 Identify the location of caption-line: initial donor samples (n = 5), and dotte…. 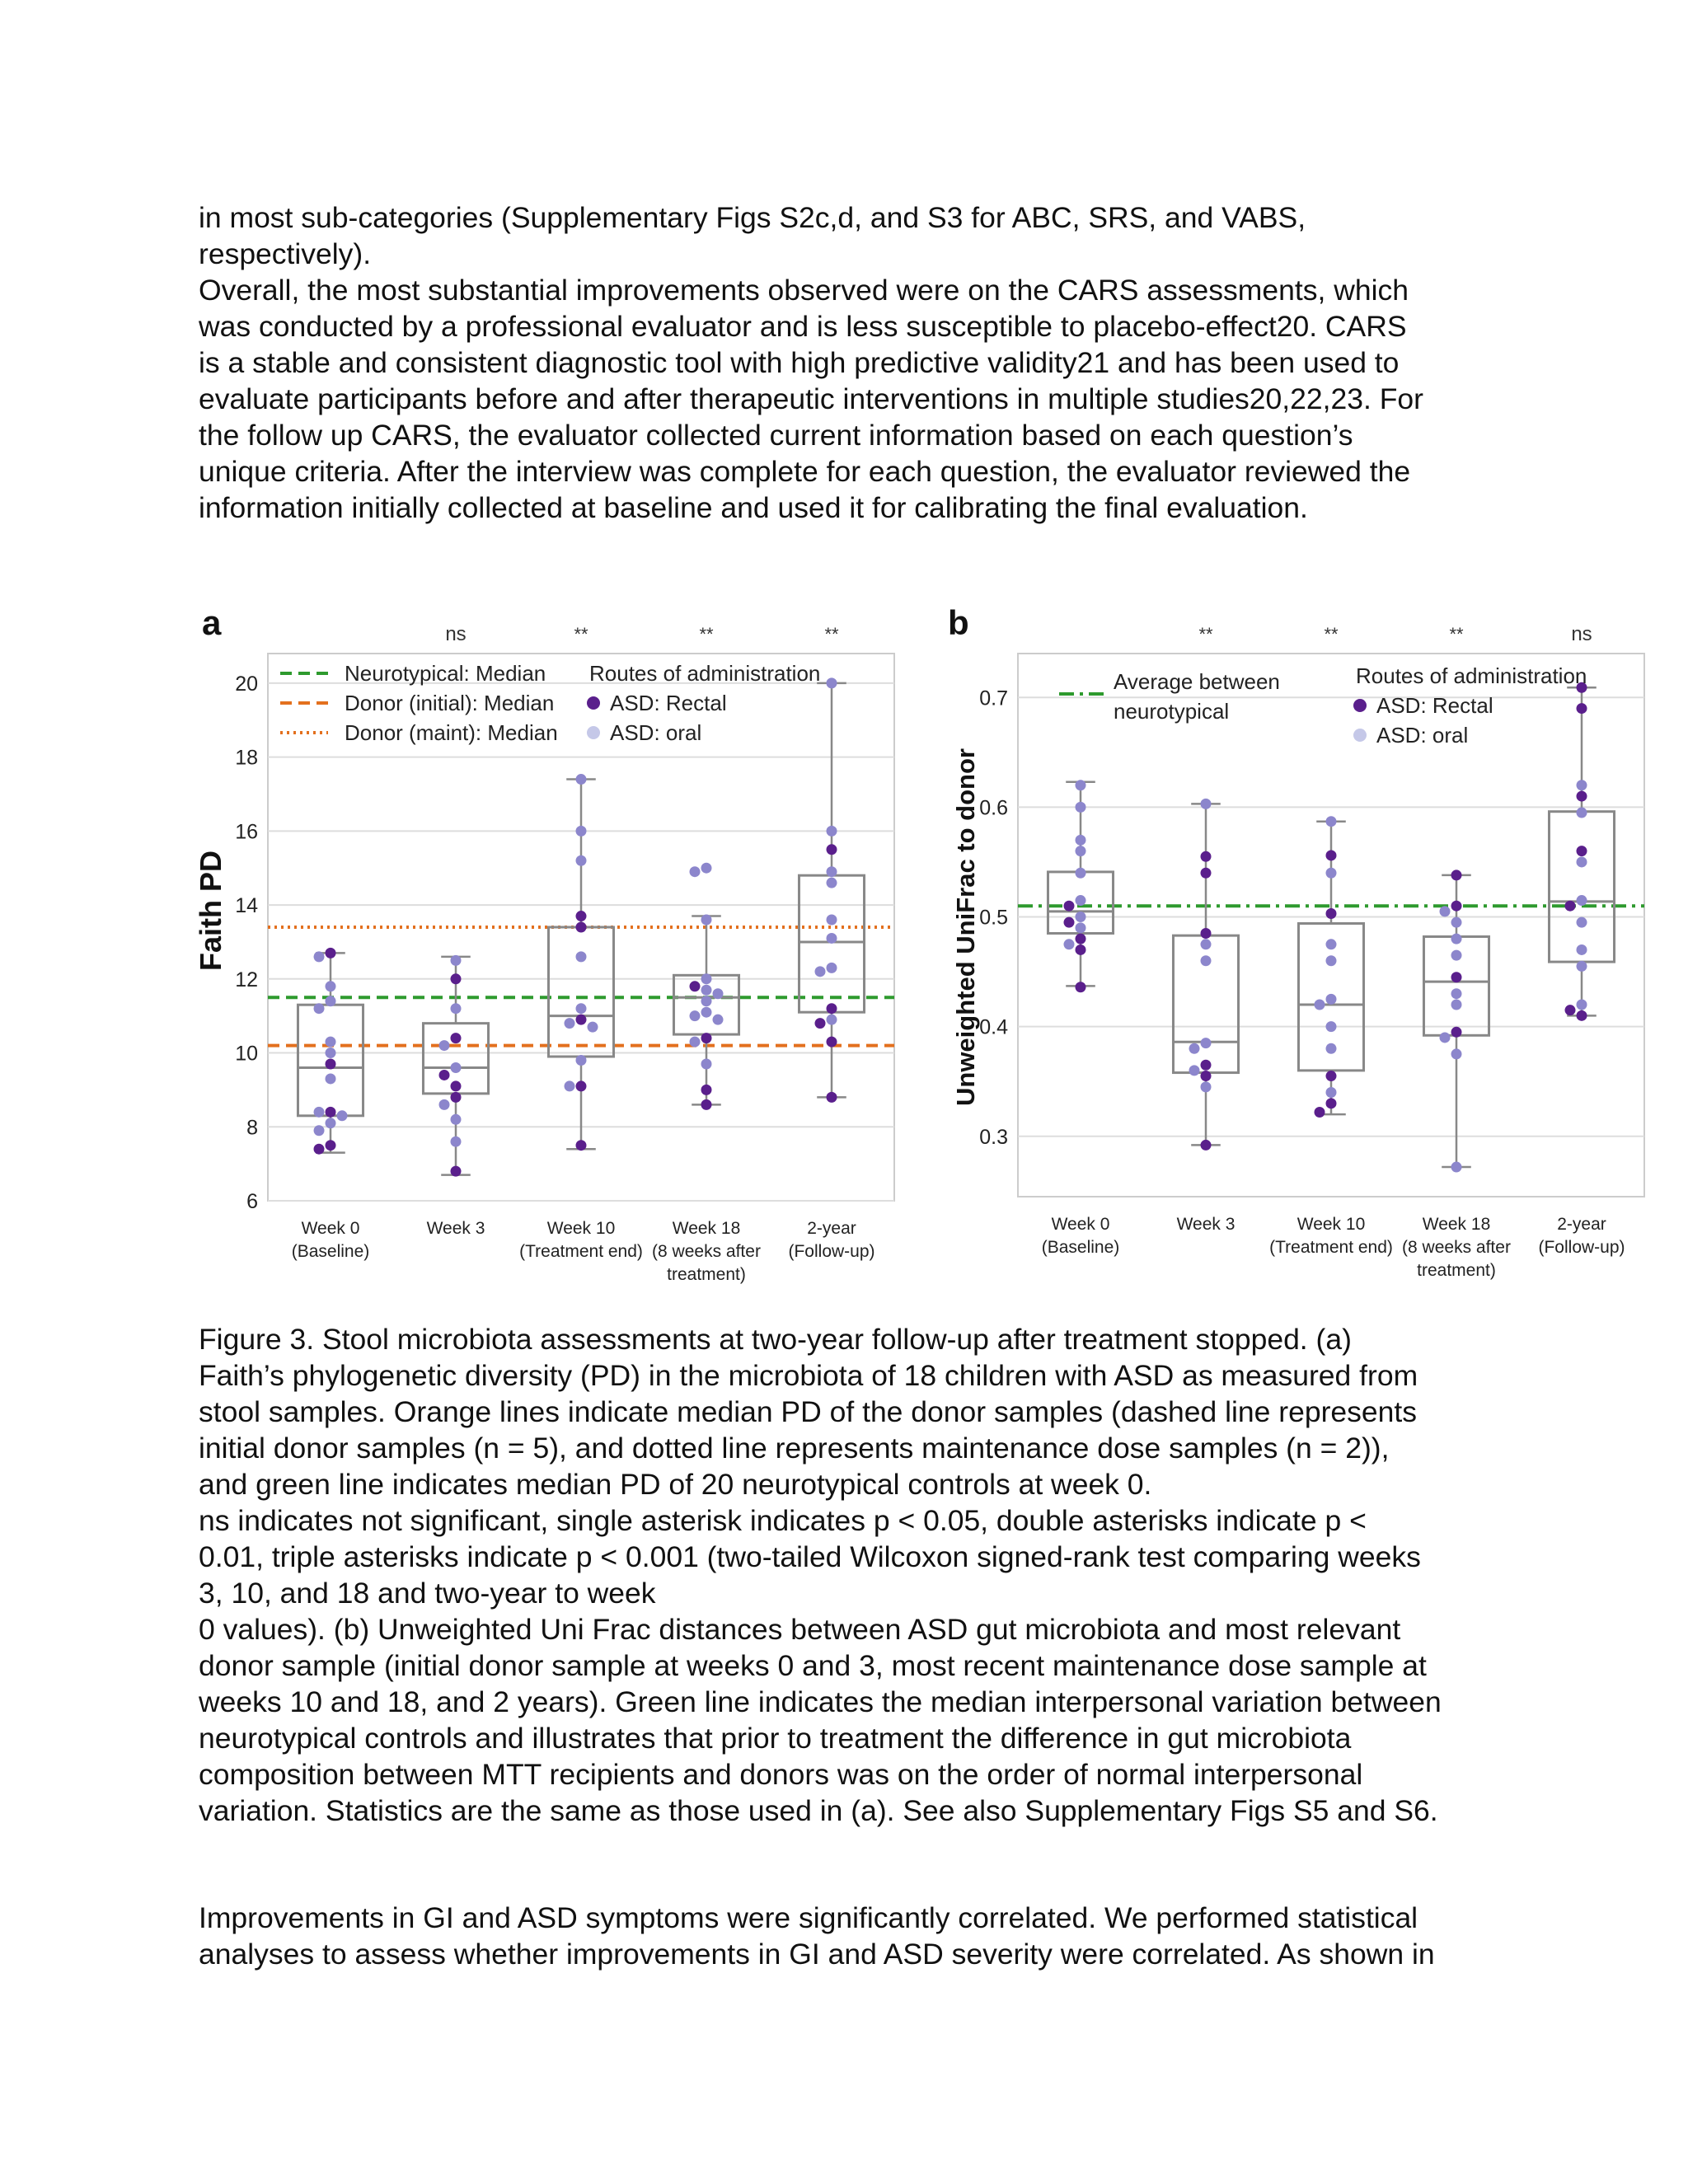
(794, 1448).